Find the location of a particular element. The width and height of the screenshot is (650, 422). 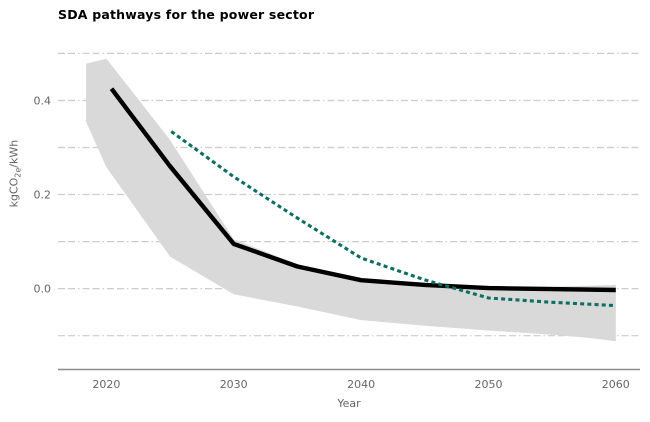

x-tick-label: 2030 is located at coordinates (234, 384).